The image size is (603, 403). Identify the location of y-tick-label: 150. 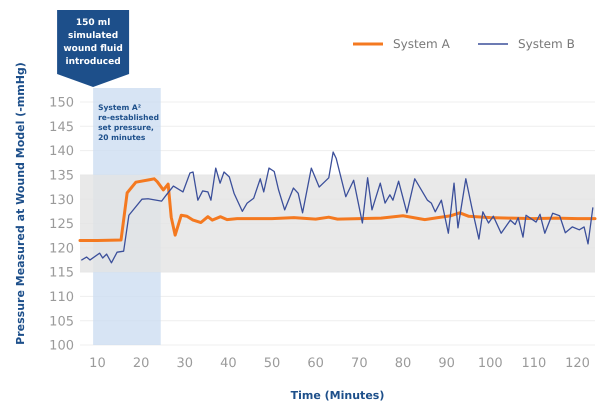
(61, 103).